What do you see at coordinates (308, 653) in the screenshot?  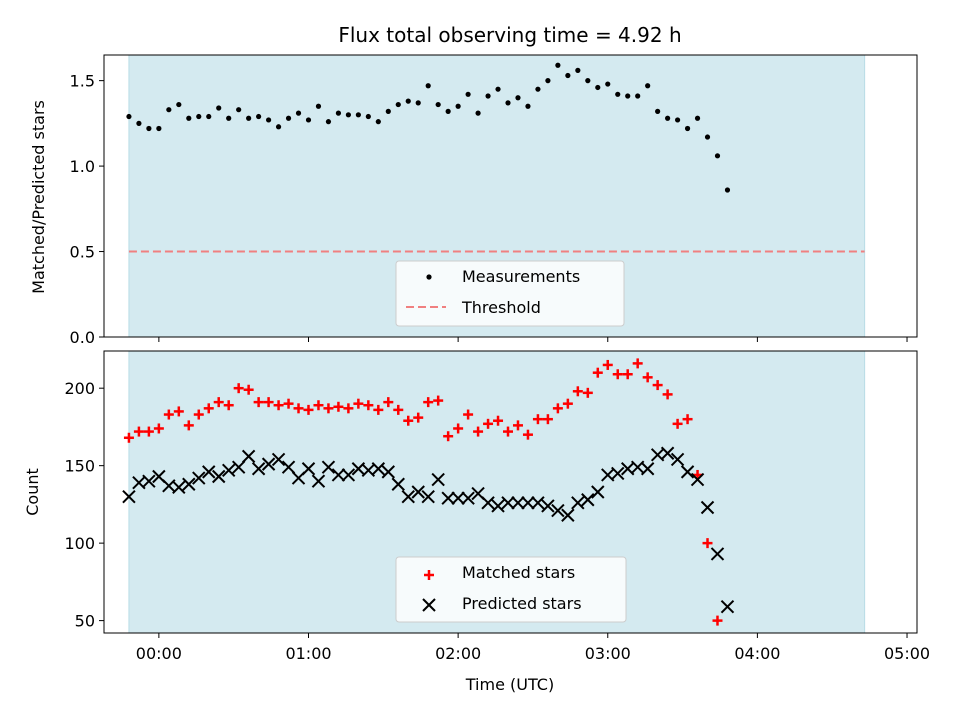 I see `xtick-label: 01:00` at bounding box center [308, 653].